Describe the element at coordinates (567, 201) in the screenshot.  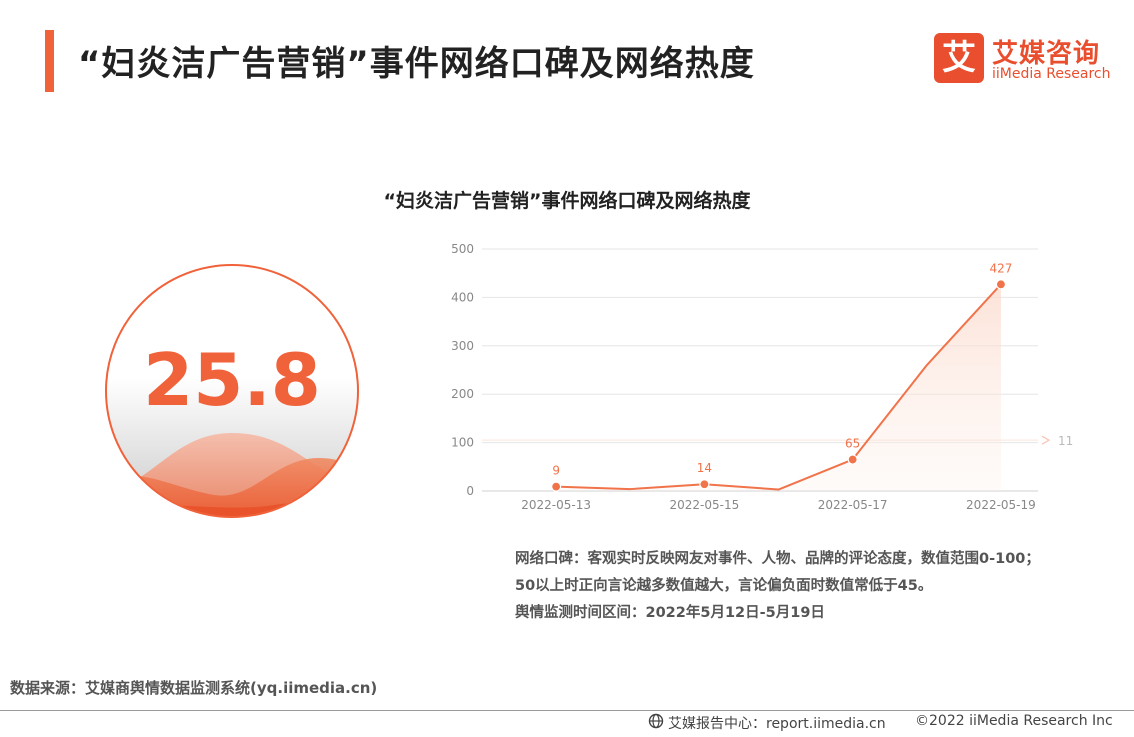
I see `chart-title: “妇炎洁广告营销”事件网络口碑及网络热度` at that location.